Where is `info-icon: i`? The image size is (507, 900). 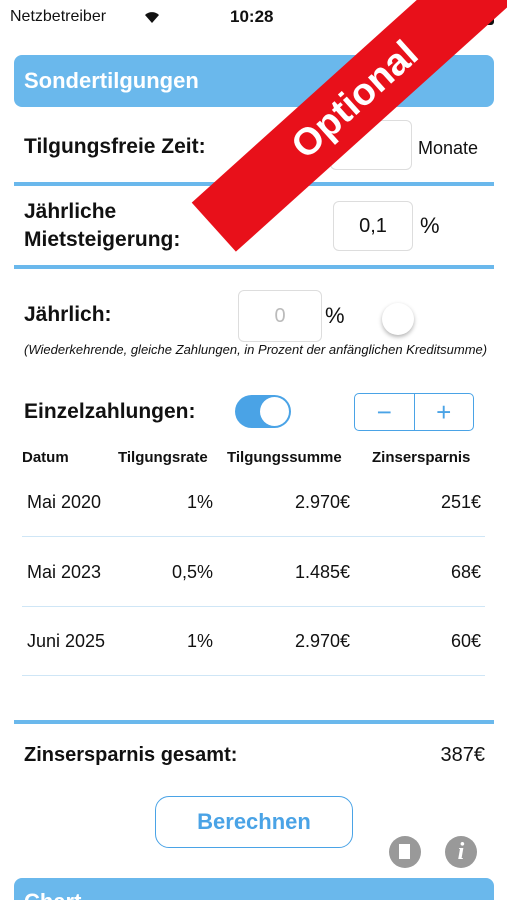 info-icon: i is located at coordinates (461, 852).